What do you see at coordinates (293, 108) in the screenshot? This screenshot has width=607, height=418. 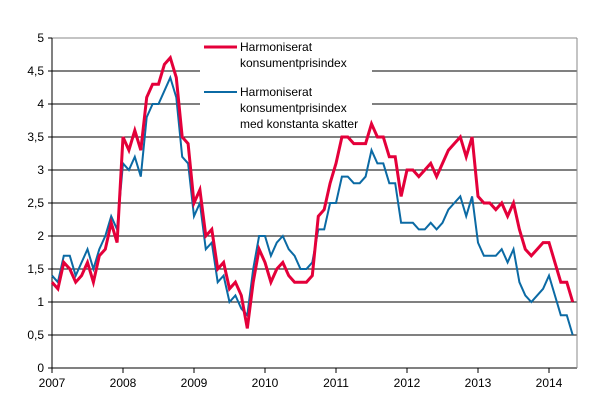 I see `legend-label-hicp-ct-line2: konsumentprisindex` at bounding box center [293, 108].